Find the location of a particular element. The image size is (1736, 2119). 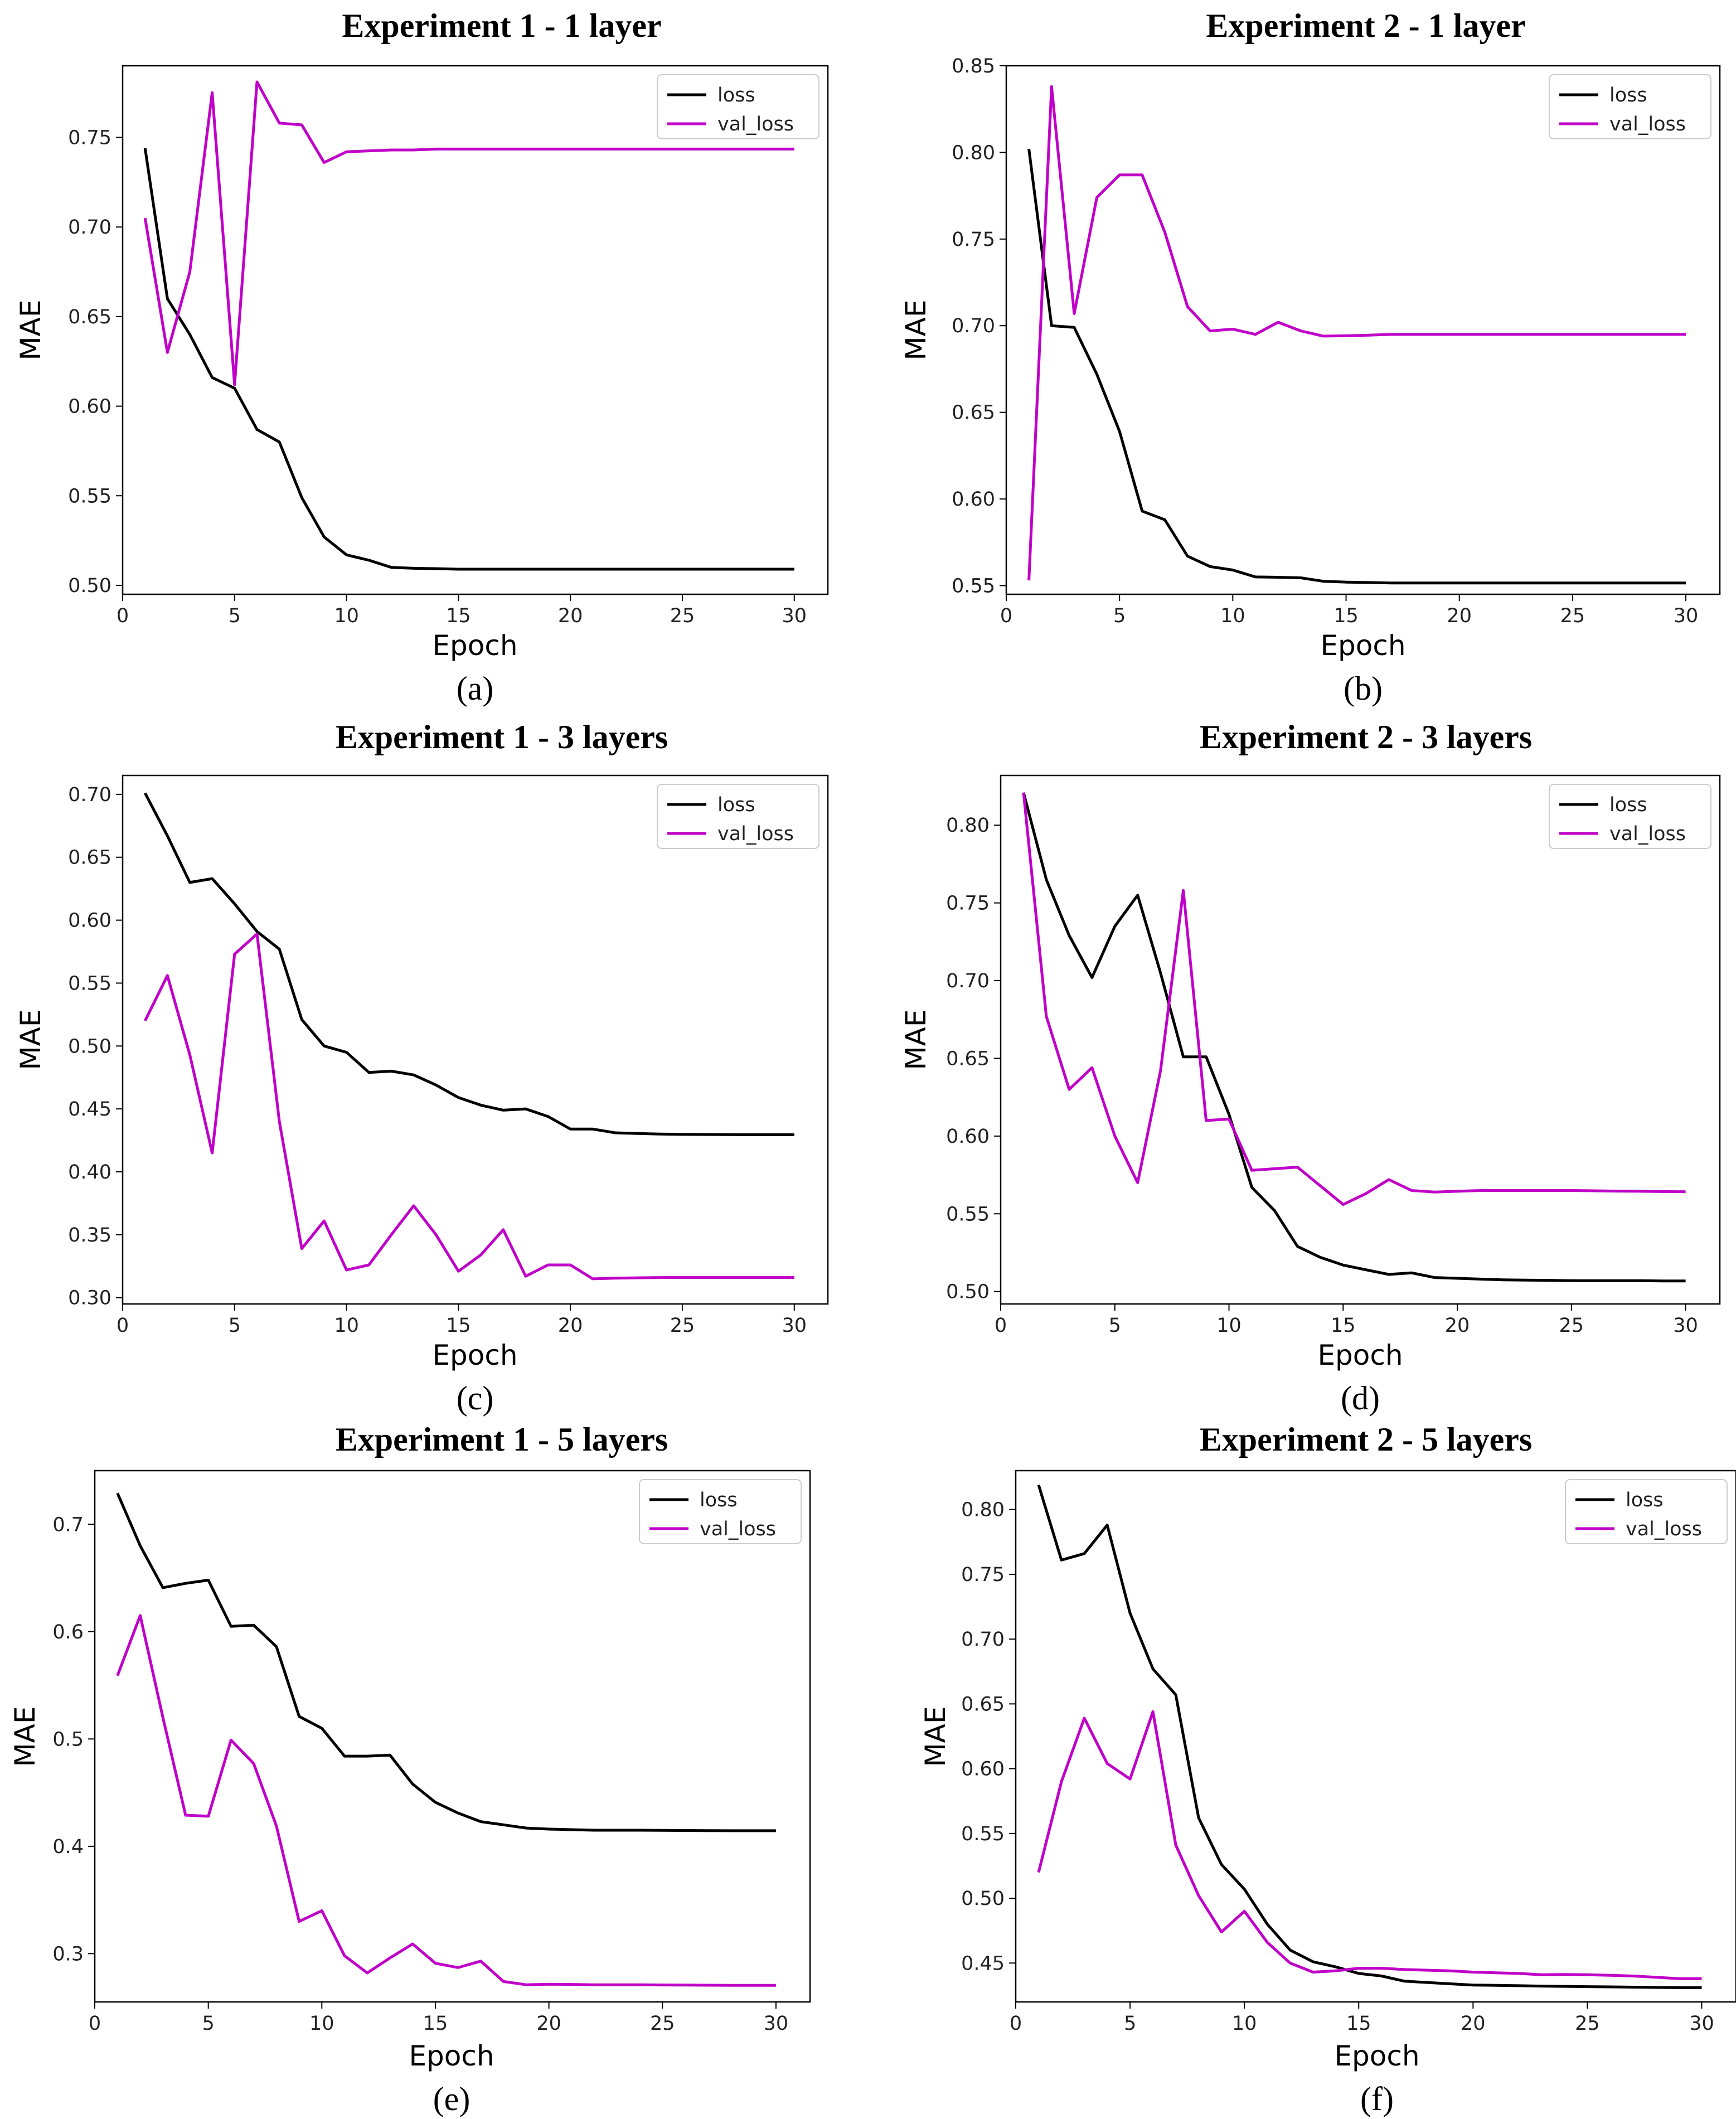

y-tick-label: 0.35 is located at coordinates (90, 1235).